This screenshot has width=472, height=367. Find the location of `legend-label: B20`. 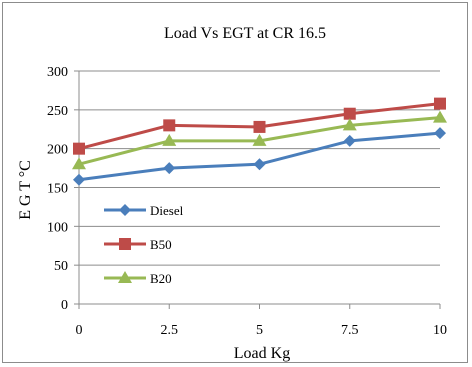

legend-label: B20 is located at coordinates (161, 278).